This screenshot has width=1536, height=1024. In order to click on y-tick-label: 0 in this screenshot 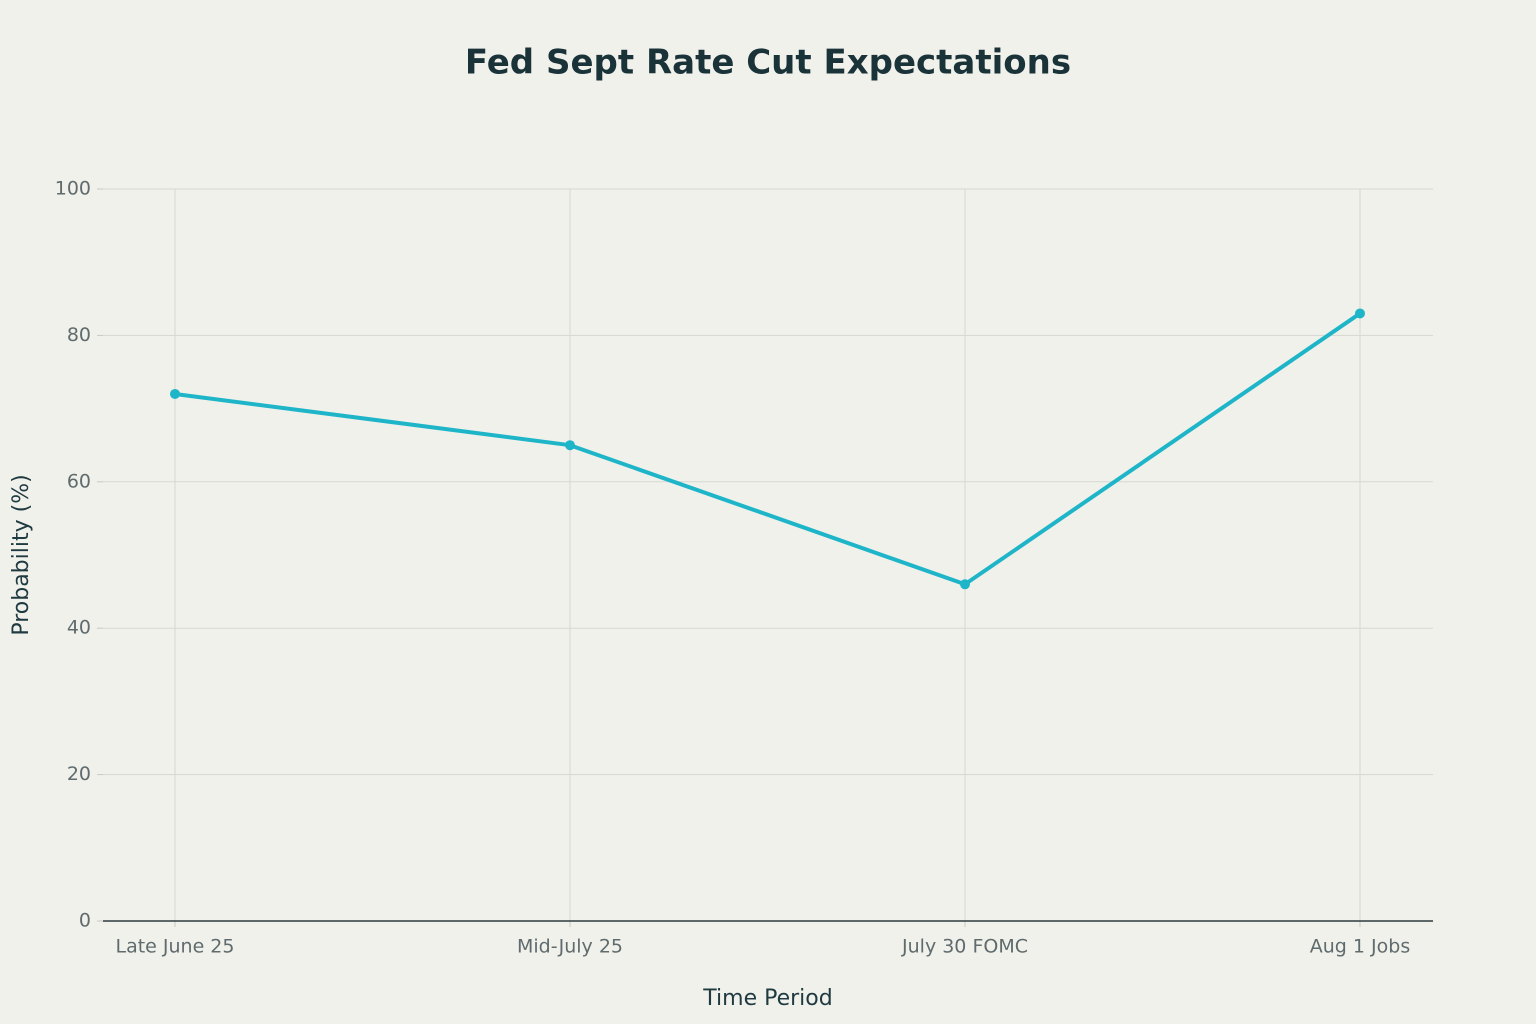, I will do `click(85, 921)`.